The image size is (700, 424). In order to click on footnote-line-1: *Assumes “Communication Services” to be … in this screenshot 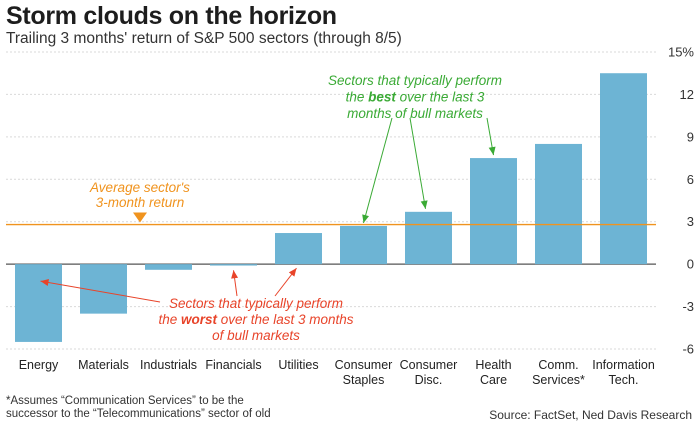, I will do `click(125, 401)`.